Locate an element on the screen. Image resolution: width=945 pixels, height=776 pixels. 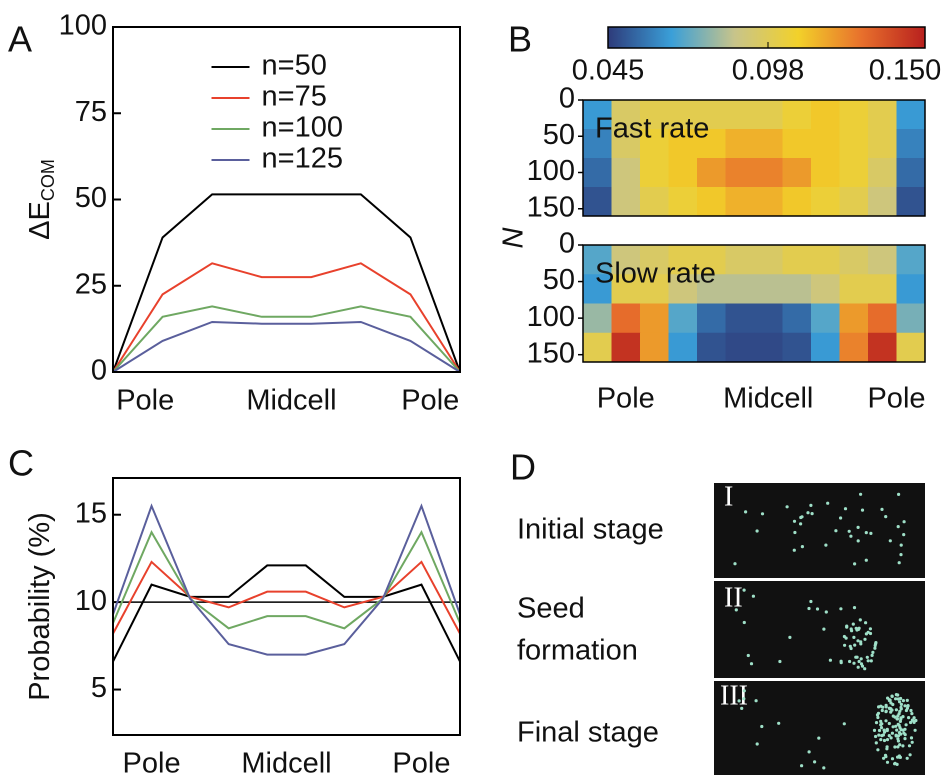
stage-numeral: I is located at coordinates (728, 496).